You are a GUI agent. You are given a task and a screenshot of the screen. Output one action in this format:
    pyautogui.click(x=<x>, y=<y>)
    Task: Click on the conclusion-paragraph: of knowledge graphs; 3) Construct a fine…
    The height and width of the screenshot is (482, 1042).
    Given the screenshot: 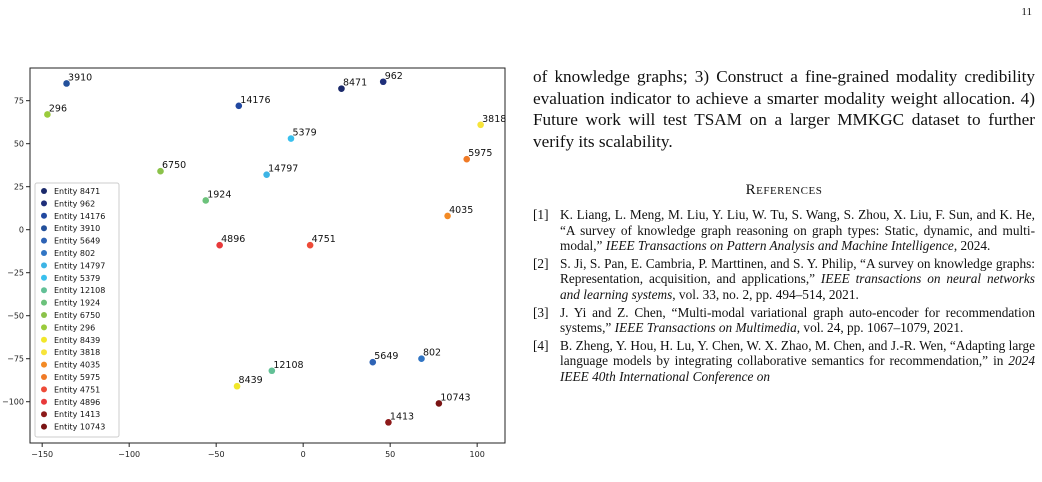 What is the action you would take?
    pyautogui.click(x=784, y=109)
    